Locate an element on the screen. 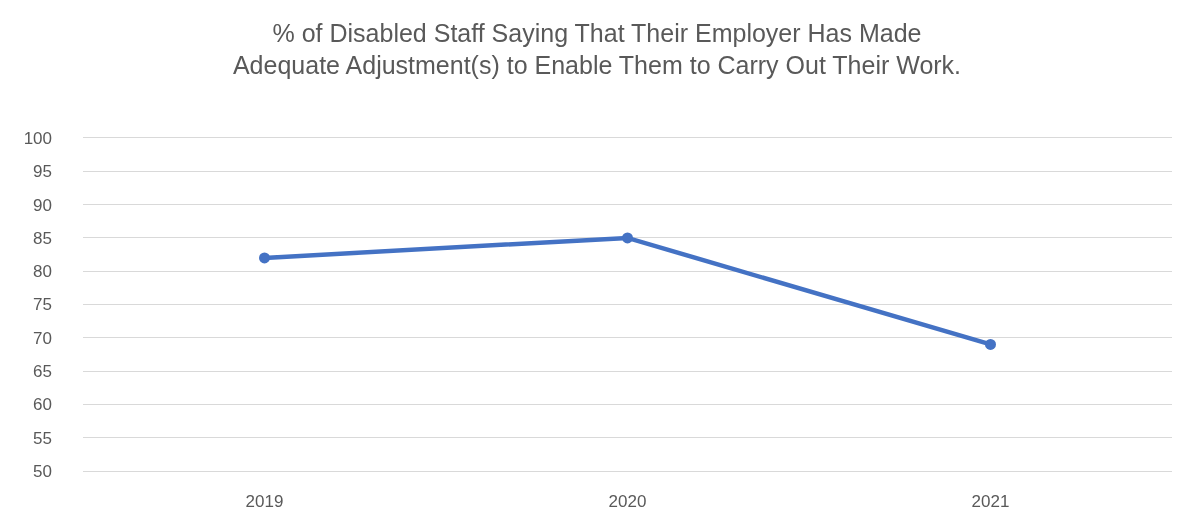 Image resolution: width=1194 pixels, height=524 pixels. y-tick-label: 80 is located at coordinates (42, 272).